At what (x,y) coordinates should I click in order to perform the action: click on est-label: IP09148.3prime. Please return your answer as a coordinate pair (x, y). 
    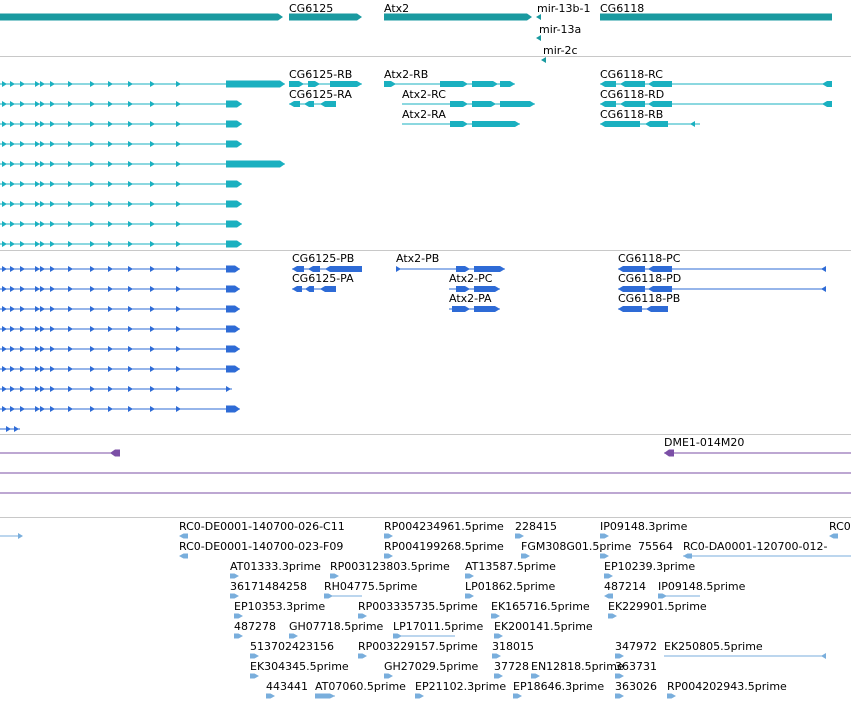
    Looking at the image, I should click on (644, 526).